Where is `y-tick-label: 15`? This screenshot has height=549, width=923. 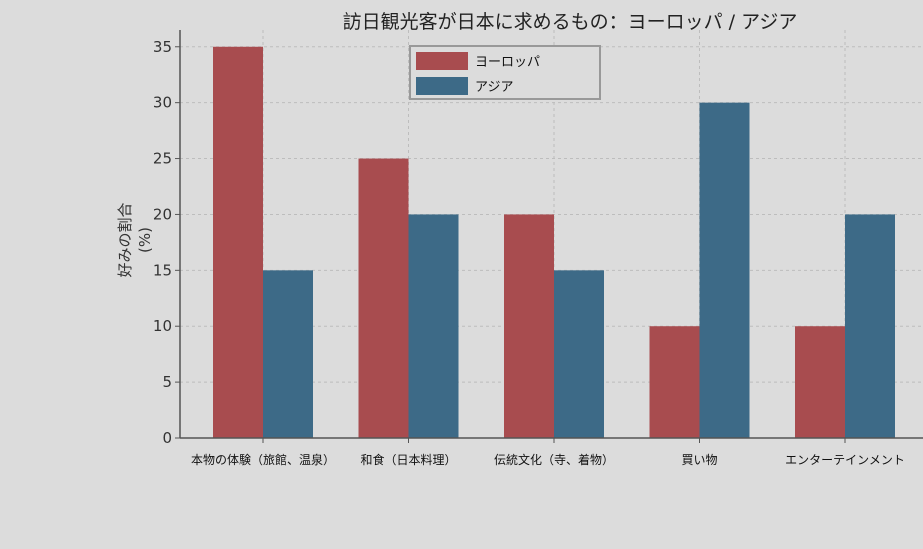 y-tick-label: 15 is located at coordinates (162, 270).